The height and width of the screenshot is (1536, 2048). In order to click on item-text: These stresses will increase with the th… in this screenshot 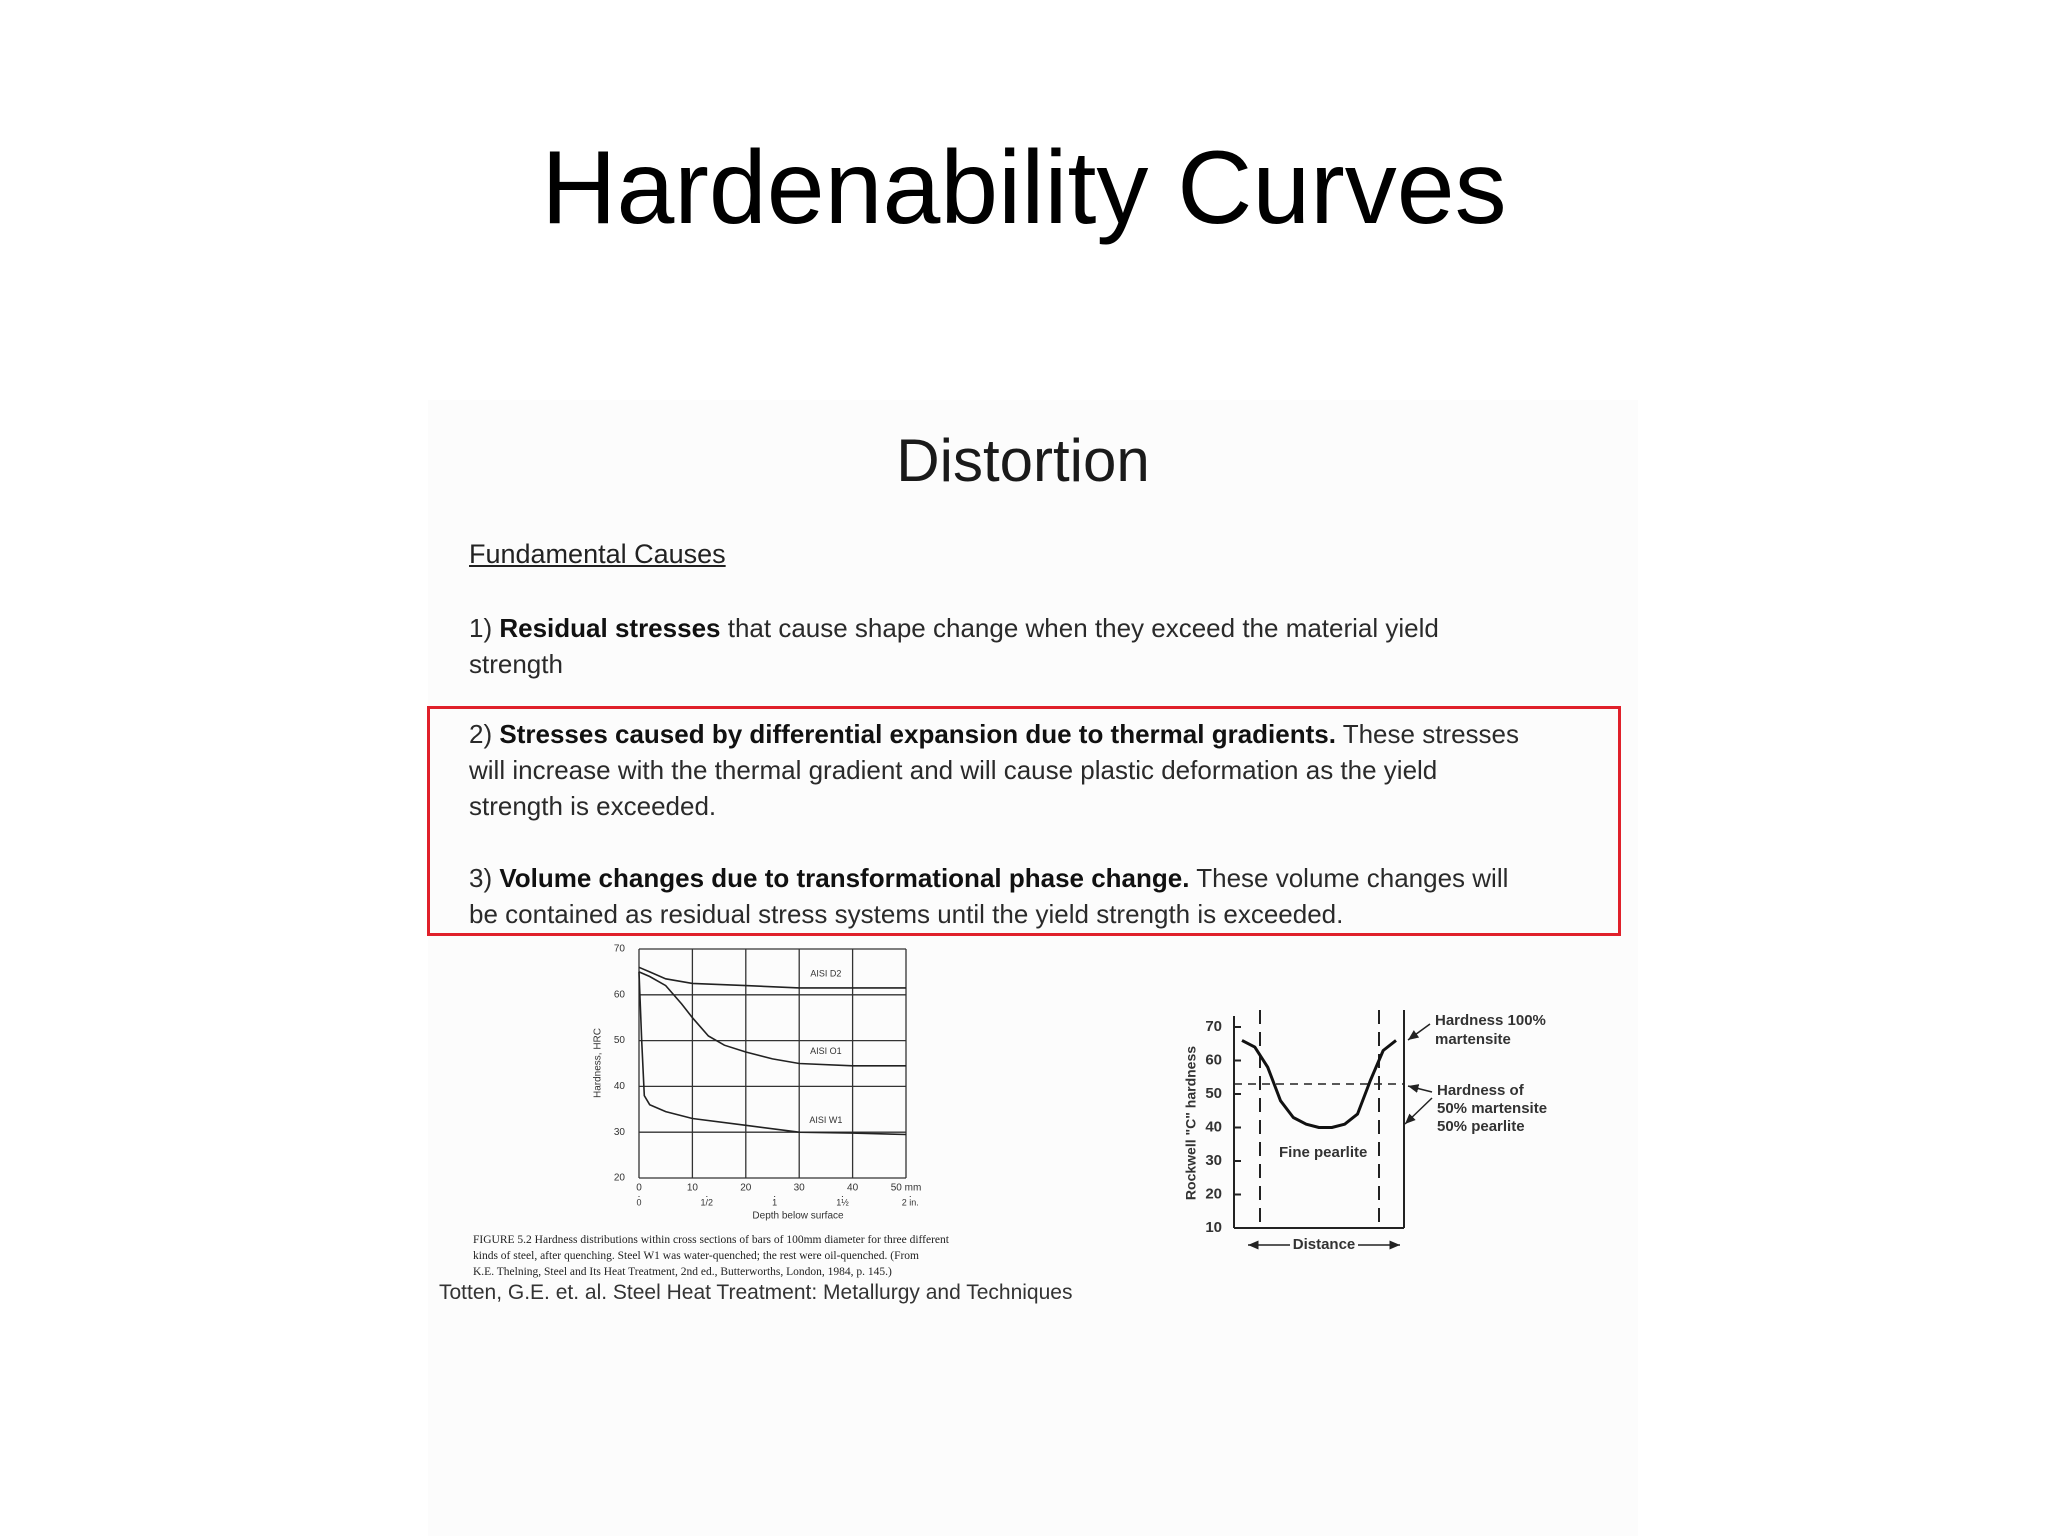, I will do `click(994, 770)`.